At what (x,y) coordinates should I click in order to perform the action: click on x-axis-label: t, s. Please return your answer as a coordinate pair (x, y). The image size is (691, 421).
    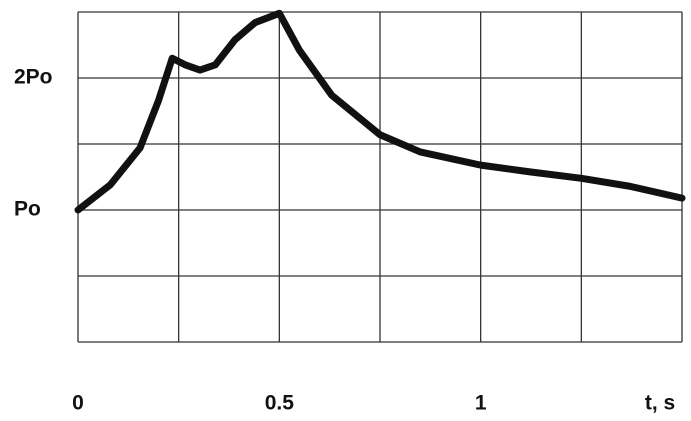
    Looking at the image, I should click on (660, 403).